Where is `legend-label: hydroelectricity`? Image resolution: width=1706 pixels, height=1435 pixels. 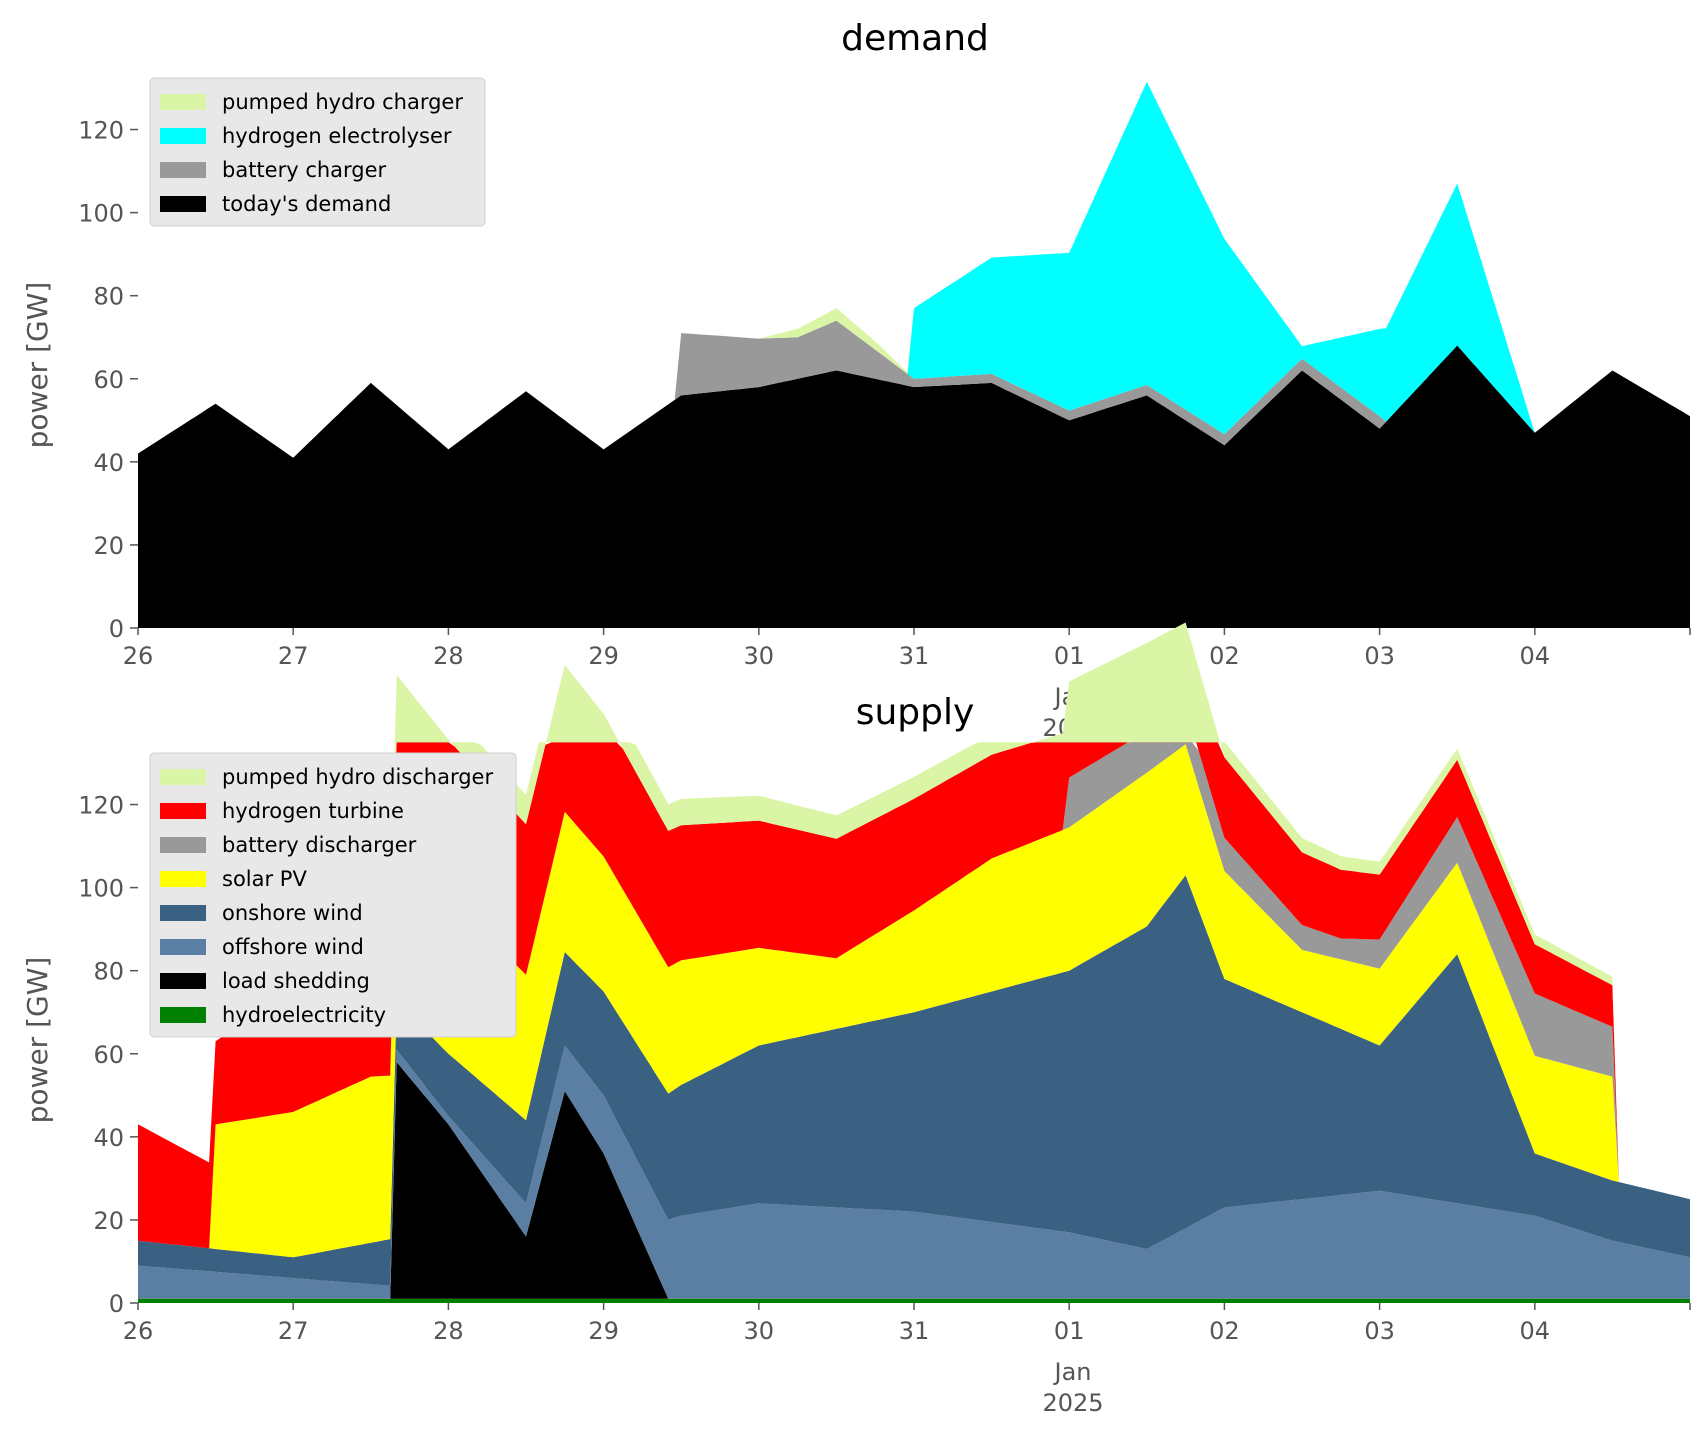 legend-label: hydroelectricity is located at coordinates (304, 1015).